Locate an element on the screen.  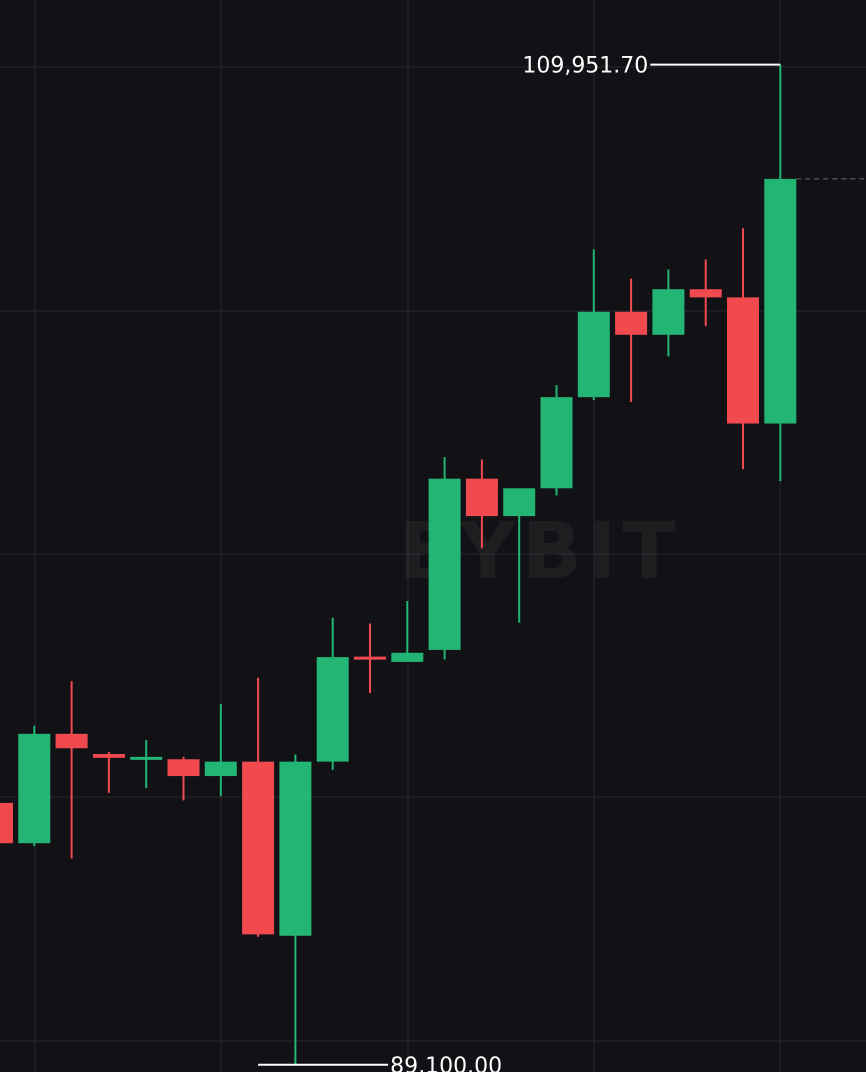
high-price-label: 109,951.70 is located at coordinates (585, 66).